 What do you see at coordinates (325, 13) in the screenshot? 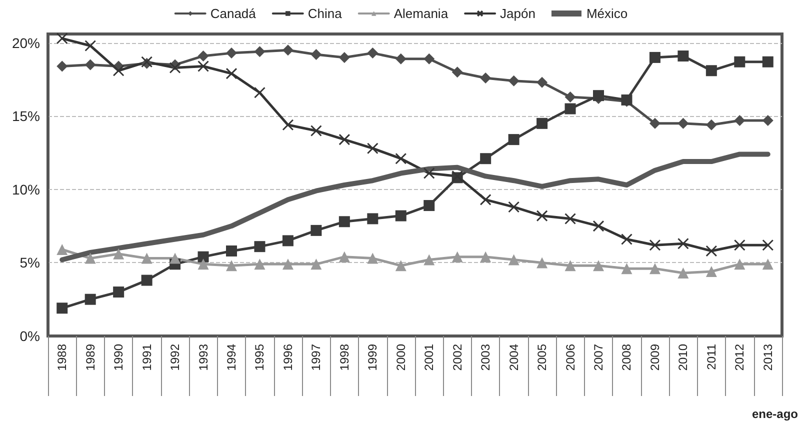
I see `legend-label: China` at bounding box center [325, 13].